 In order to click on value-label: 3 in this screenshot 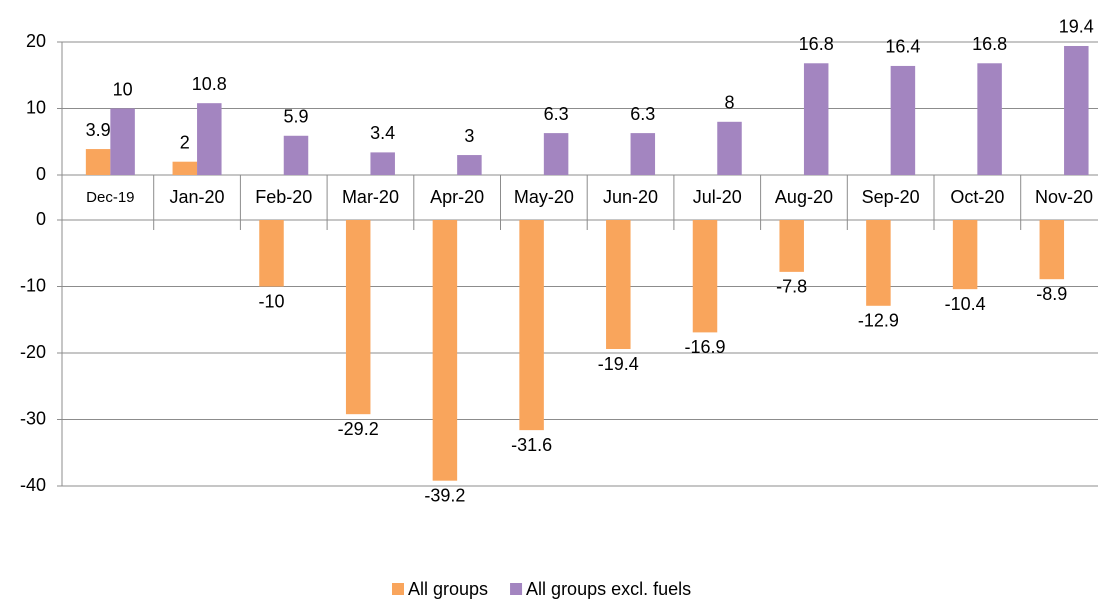, I will do `click(469, 136)`.